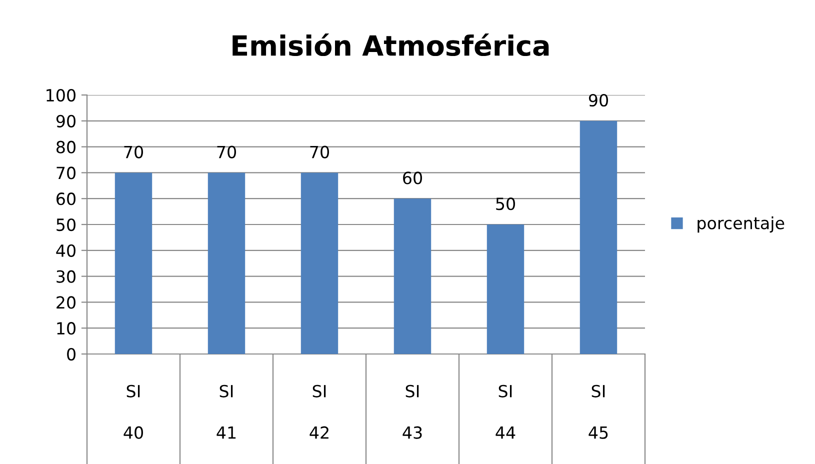 The height and width of the screenshot is (464, 815). Describe the element at coordinates (66, 121) in the screenshot. I see `y-tick-label: 90` at that location.